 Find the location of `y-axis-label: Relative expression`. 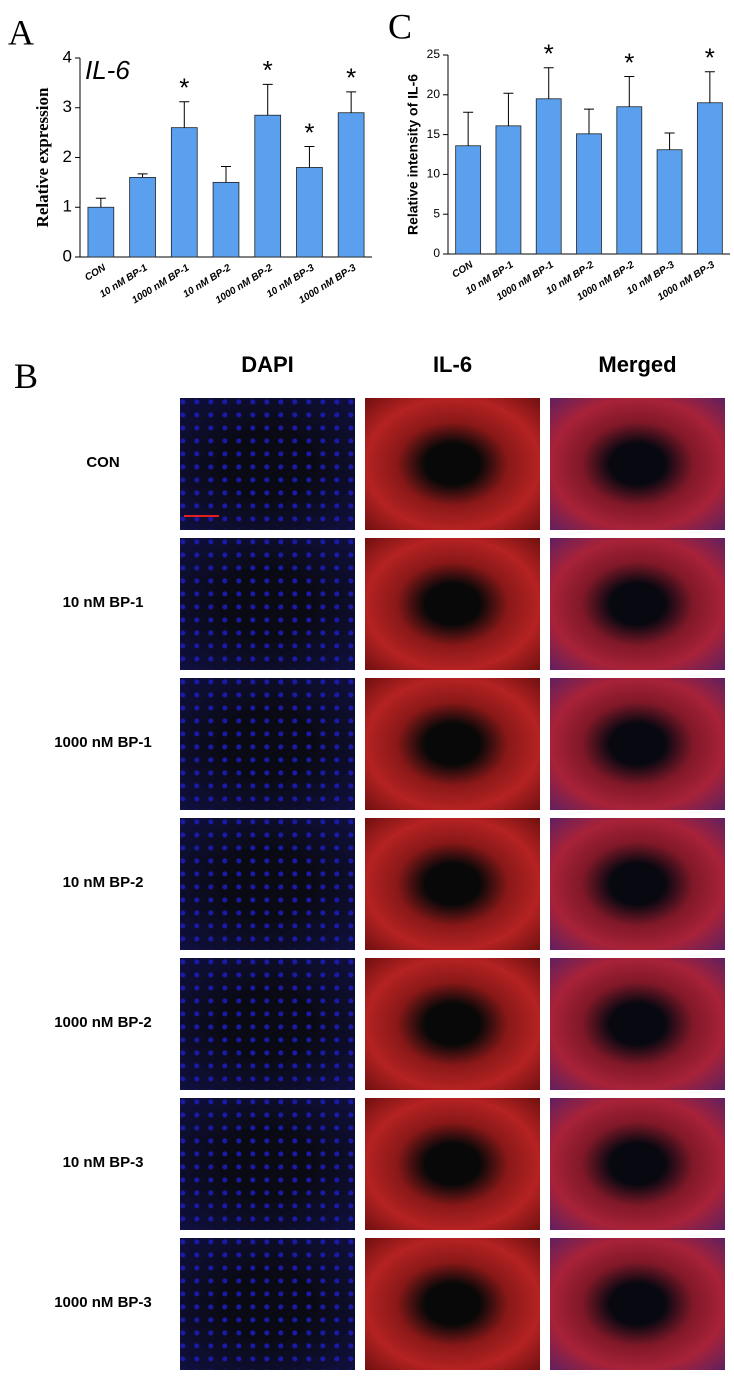

y-axis-label: Relative expression is located at coordinates (42, 157).